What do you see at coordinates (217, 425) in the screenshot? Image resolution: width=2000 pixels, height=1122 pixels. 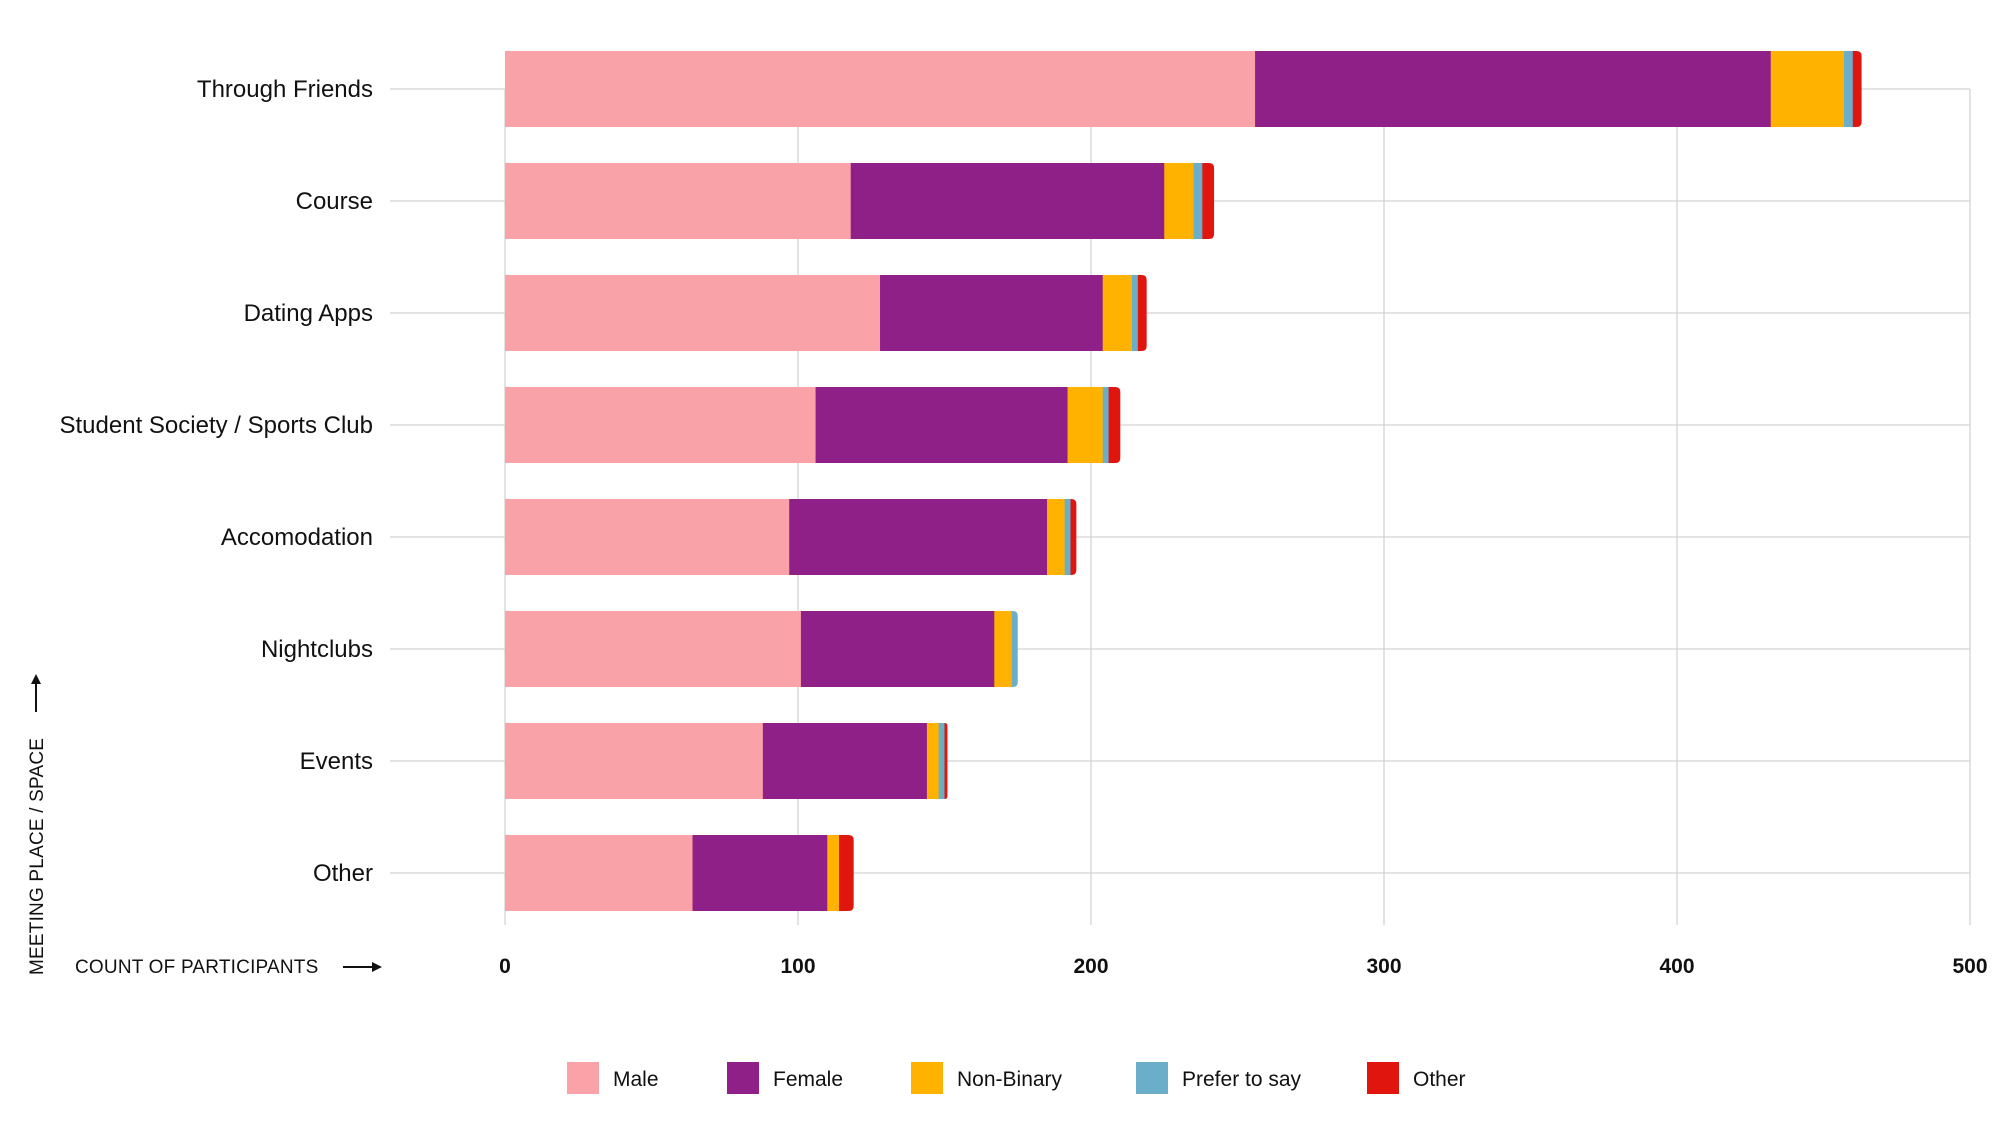 I see `category-label-student-society-sports-club: Student Society / Sports Club` at bounding box center [217, 425].